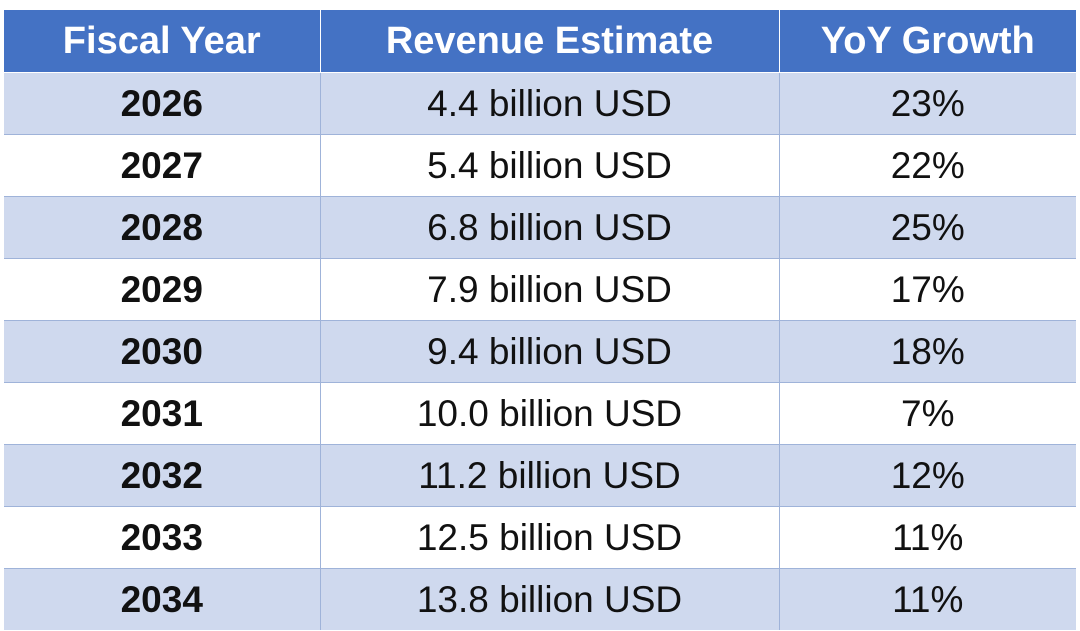 Image resolution: width=1080 pixels, height=631 pixels. I want to click on cell-yoy-growth: 18%, so click(927, 351).